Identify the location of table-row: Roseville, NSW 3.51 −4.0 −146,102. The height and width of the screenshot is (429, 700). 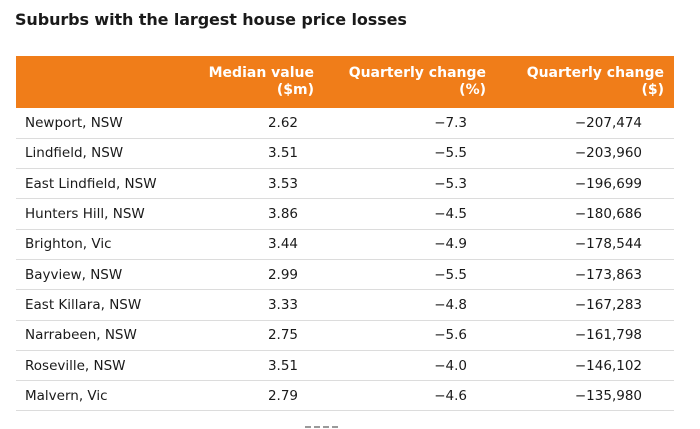
(345, 365).